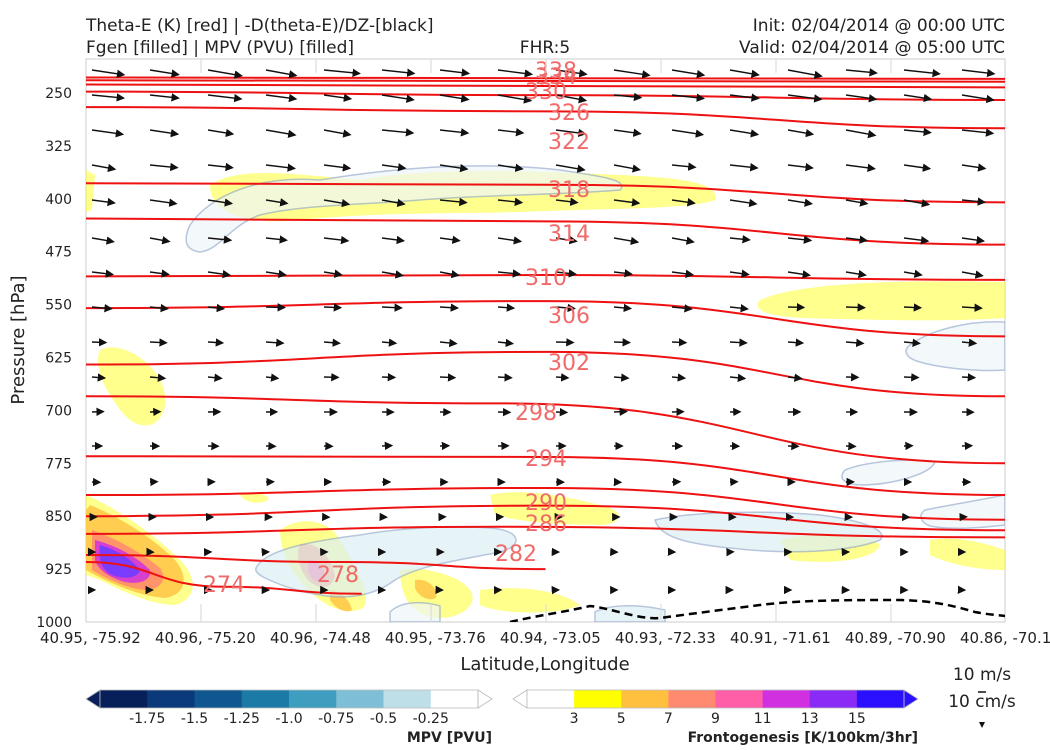  What do you see at coordinates (569, 316) in the screenshot?
I see `theta-e-label: 306` at bounding box center [569, 316].